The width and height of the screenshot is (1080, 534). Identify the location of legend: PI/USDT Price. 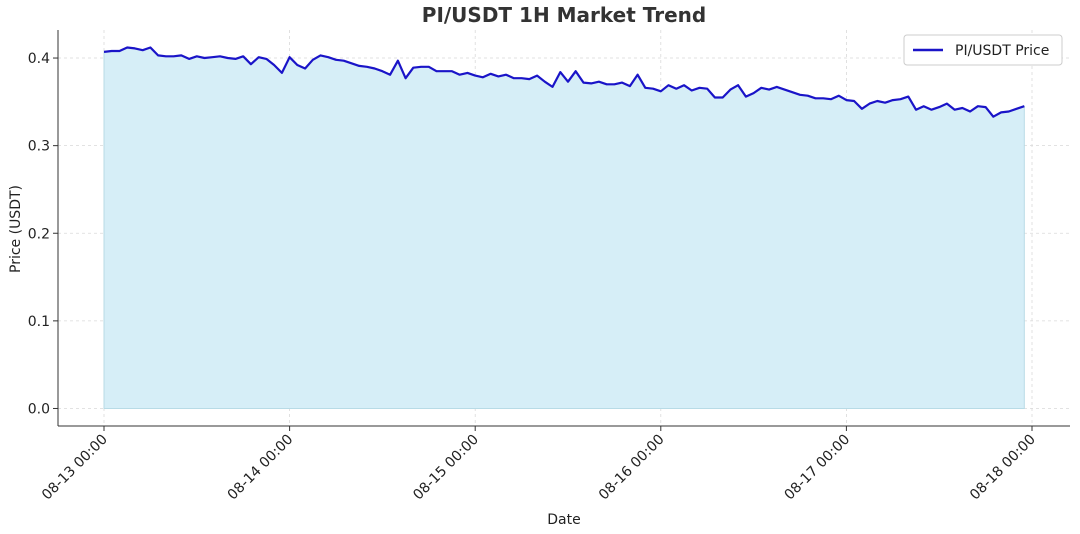
(983, 50).